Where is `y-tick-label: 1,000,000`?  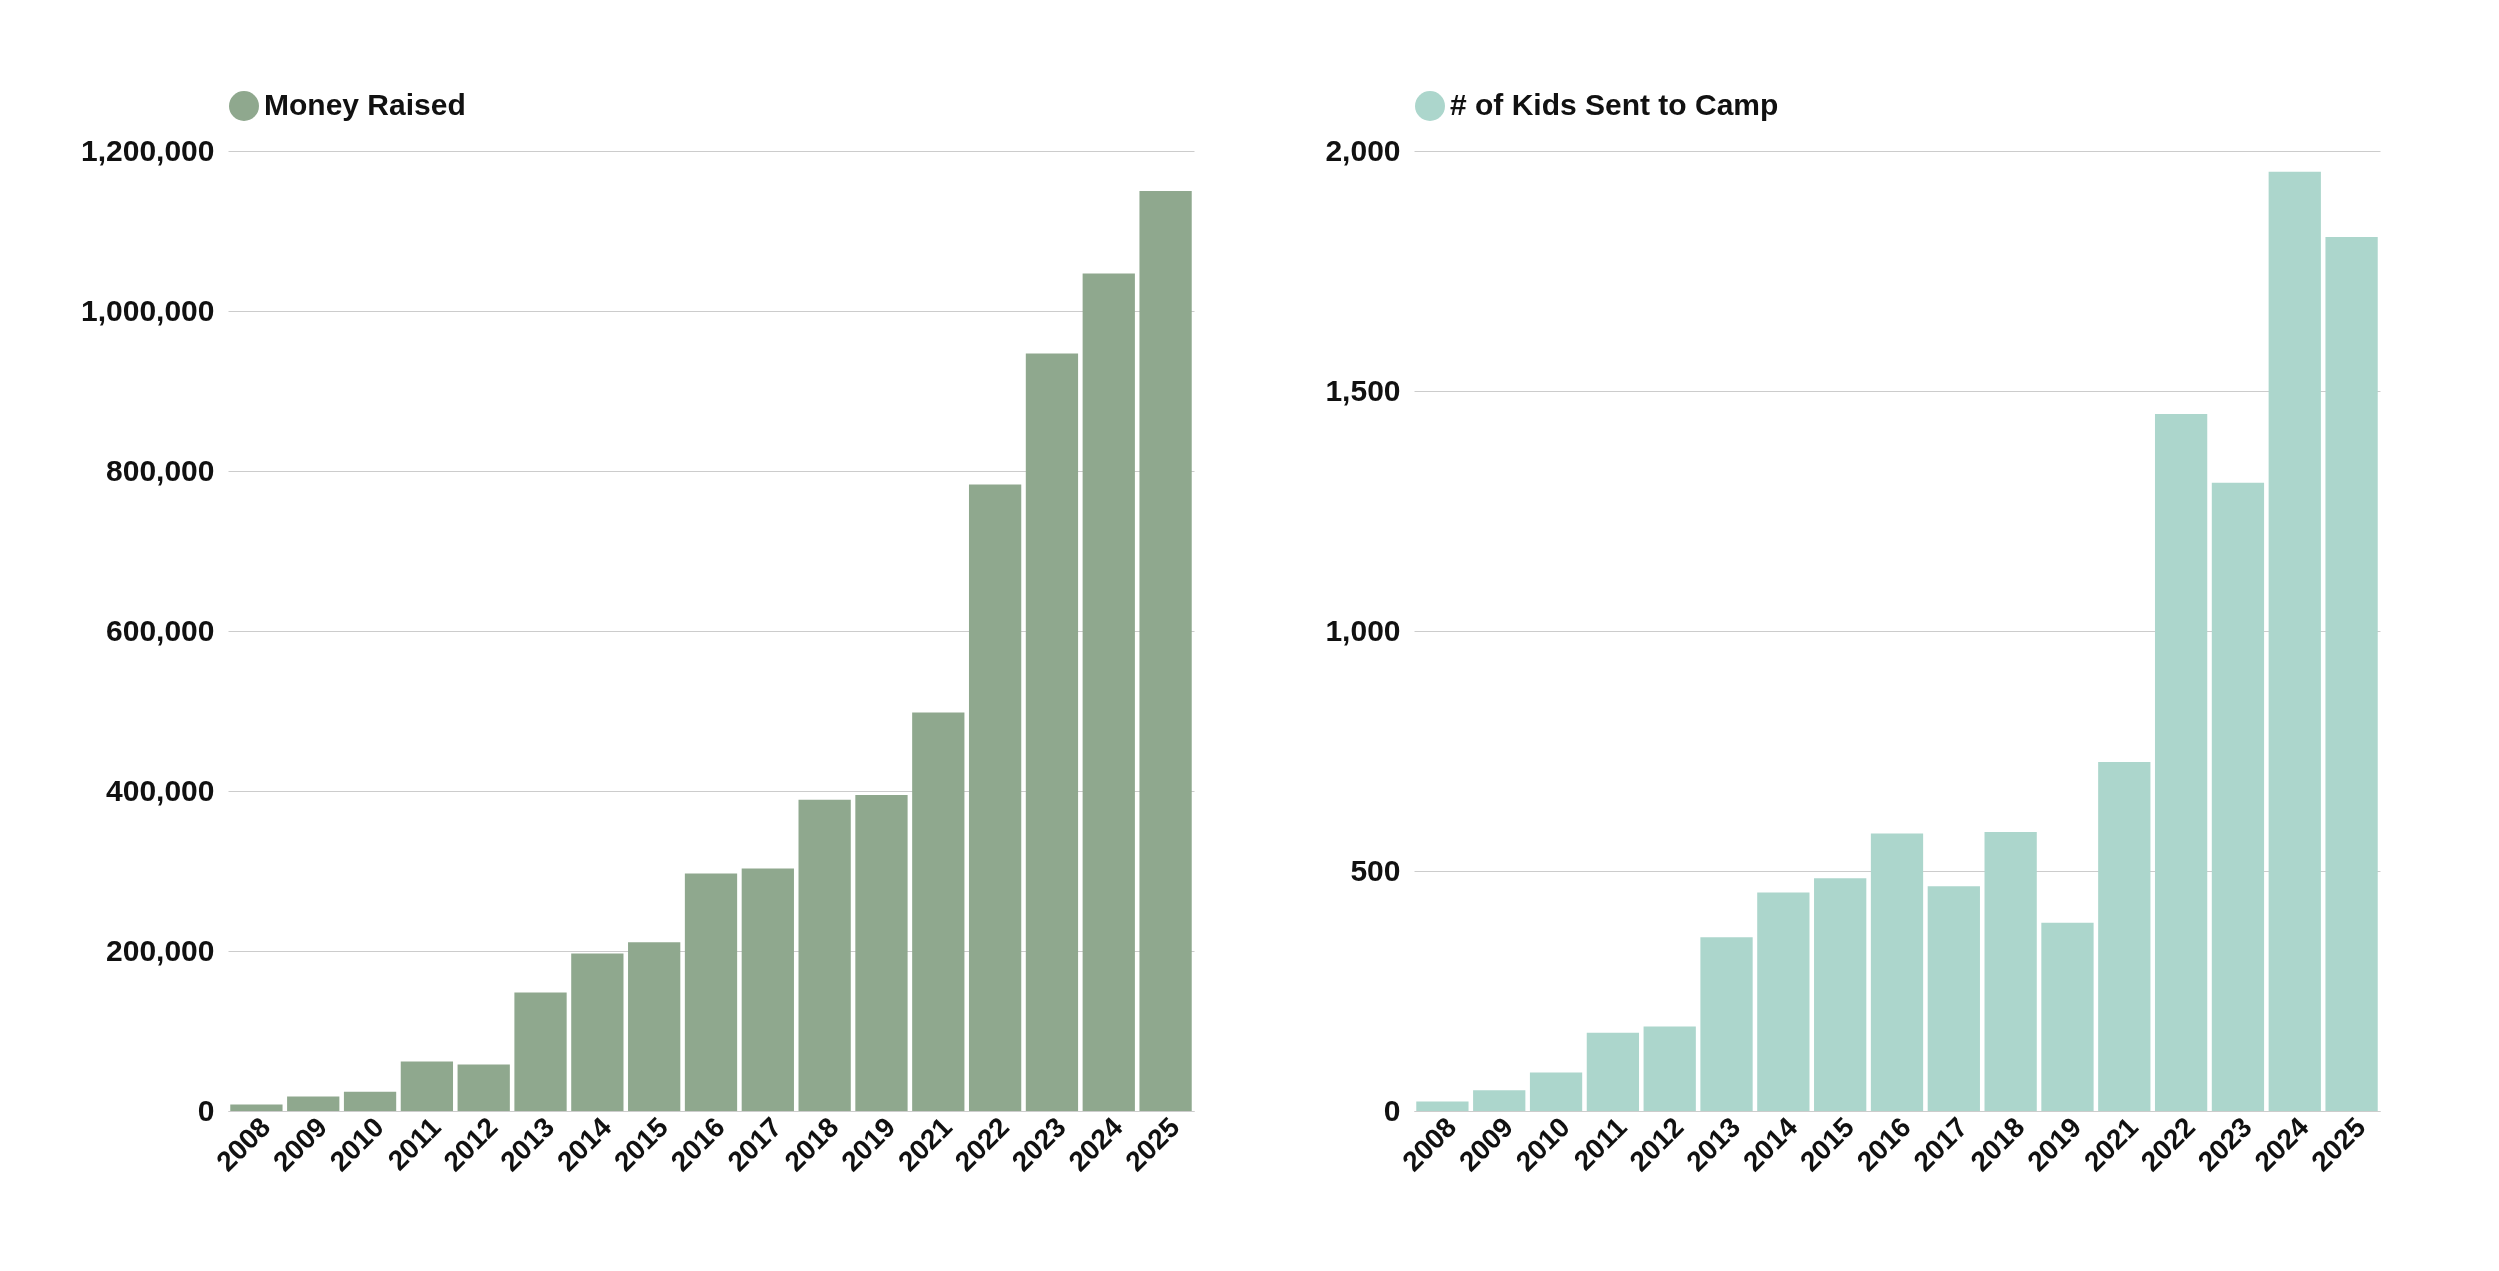 y-tick-label: 1,000,000 is located at coordinates (148, 310).